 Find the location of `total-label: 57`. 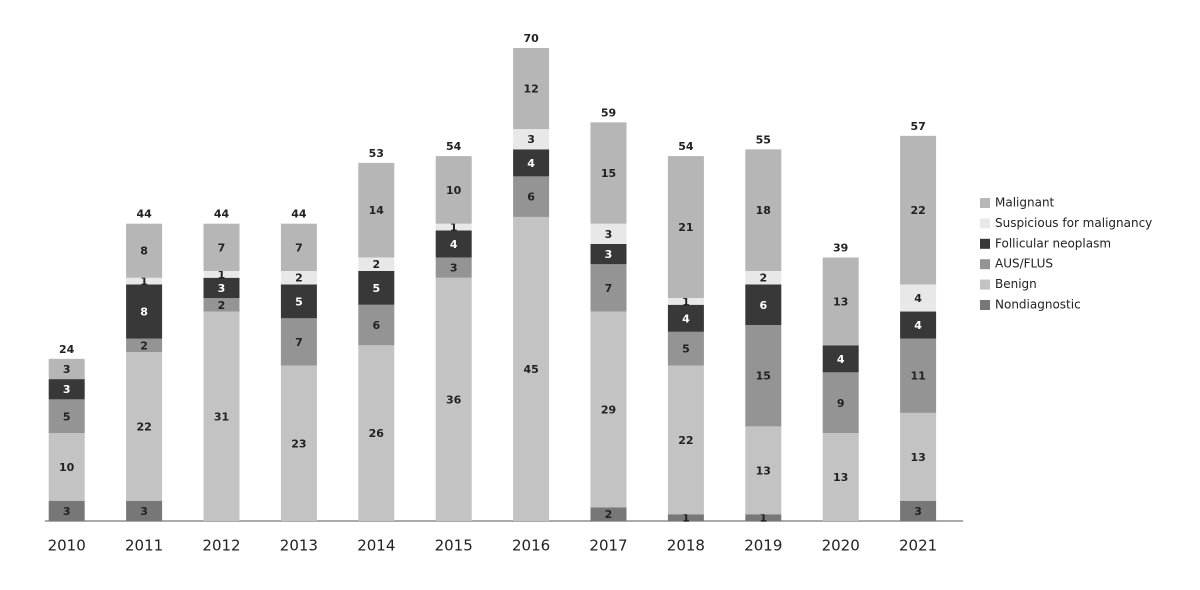

total-label: 57 is located at coordinates (917, 126).